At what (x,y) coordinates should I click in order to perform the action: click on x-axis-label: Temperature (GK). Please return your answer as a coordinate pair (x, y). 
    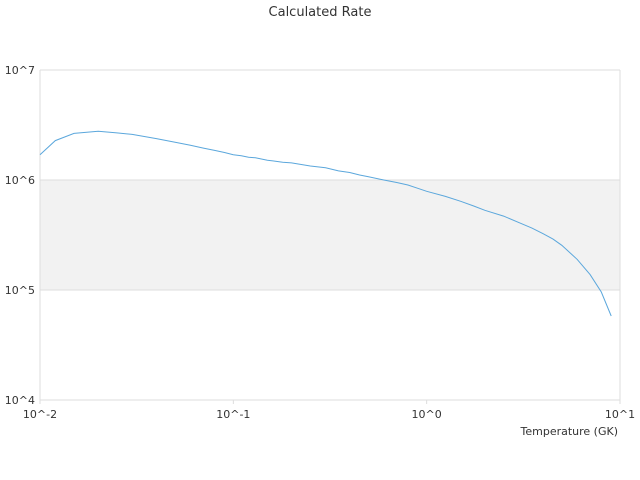
    Looking at the image, I should click on (569, 431).